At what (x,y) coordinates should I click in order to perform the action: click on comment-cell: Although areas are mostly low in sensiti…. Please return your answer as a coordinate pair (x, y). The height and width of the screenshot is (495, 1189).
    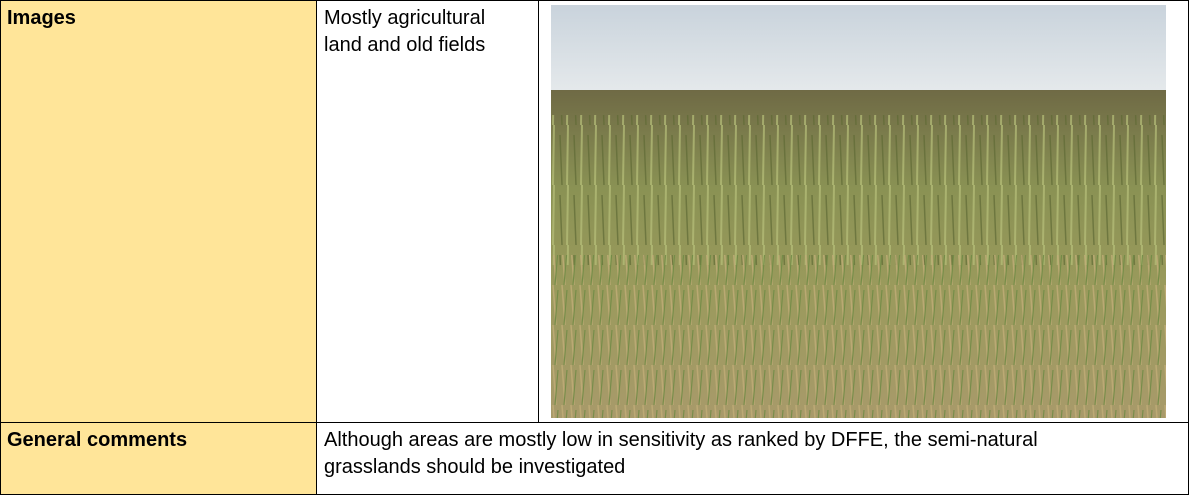
    Looking at the image, I should click on (752, 458).